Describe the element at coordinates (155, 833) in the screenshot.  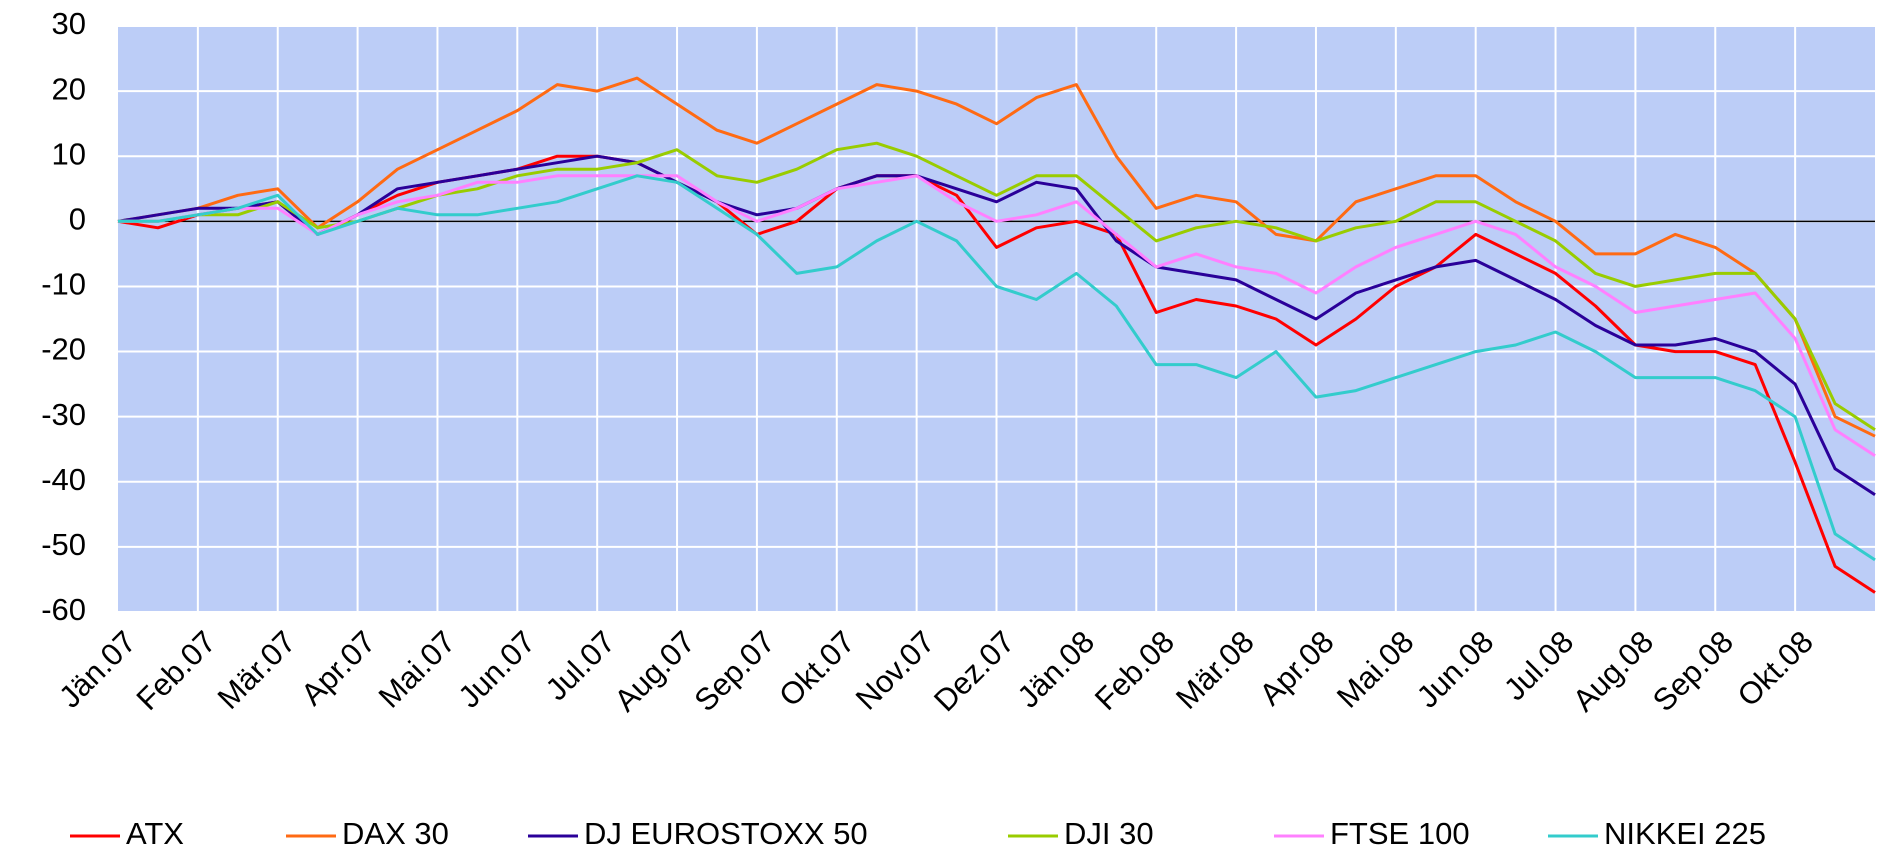
I see `legend-label: ATX` at that location.